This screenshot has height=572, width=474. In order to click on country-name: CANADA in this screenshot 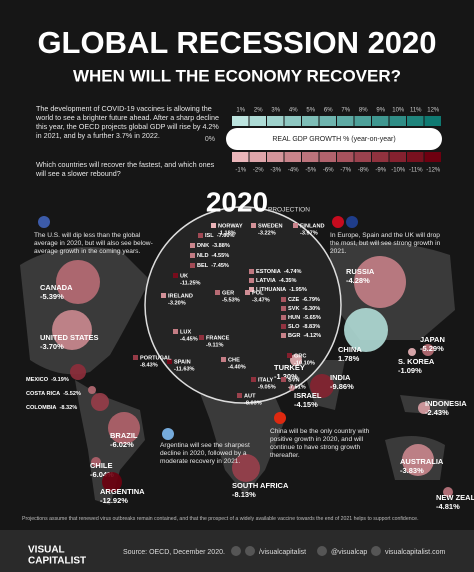, I will do `click(56, 287)`.